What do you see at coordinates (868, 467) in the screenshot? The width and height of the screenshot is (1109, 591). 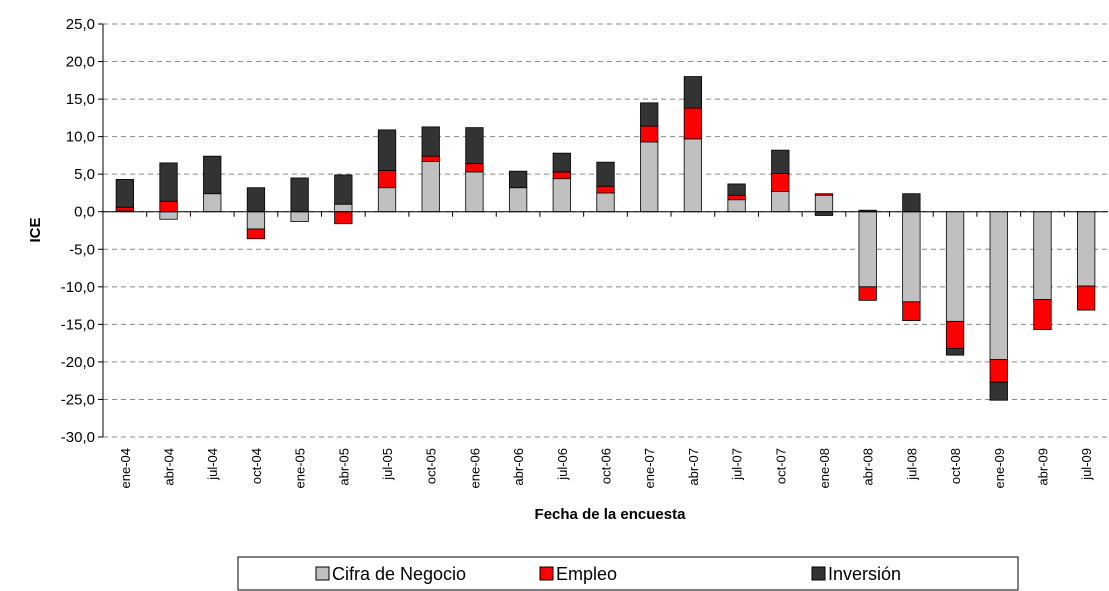 I see `x-tick-label: abr-08` at bounding box center [868, 467].